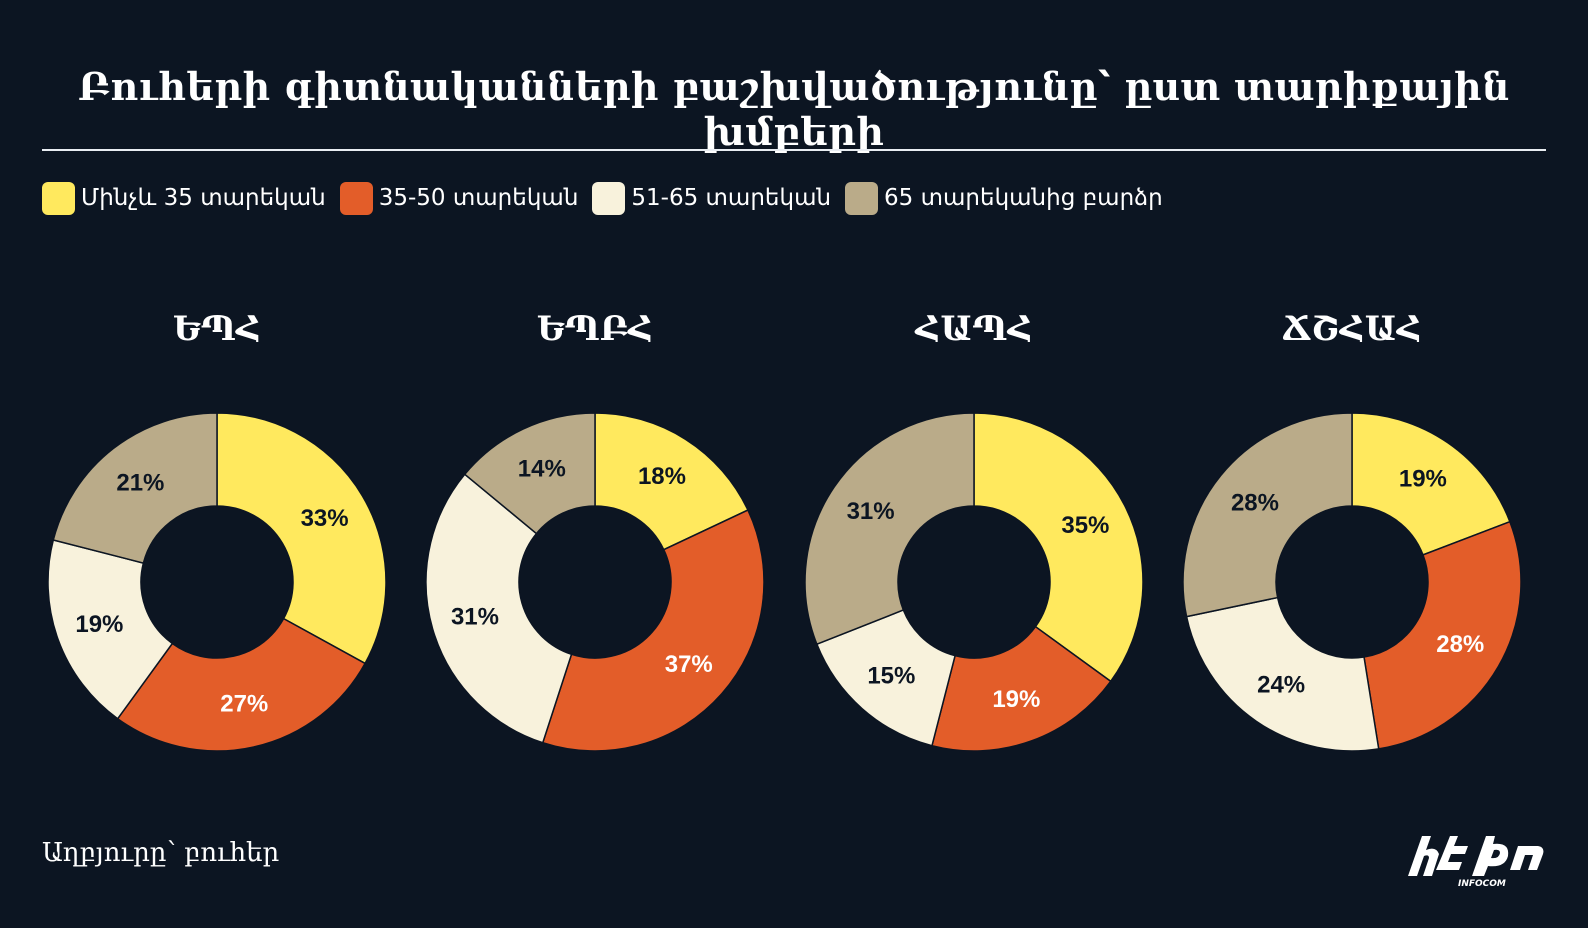  What do you see at coordinates (1281, 684) in the screenshot?
I see `slice-label-51-65: 24%` at bounding box center [1281, 684].